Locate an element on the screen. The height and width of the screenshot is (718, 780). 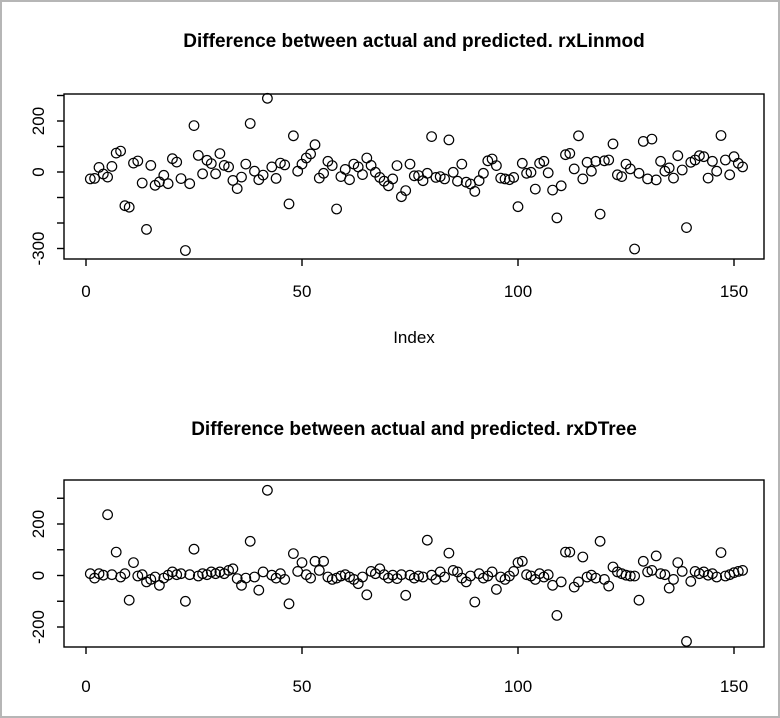
x-tick-label: 150 is located at coordinates (734, 291).